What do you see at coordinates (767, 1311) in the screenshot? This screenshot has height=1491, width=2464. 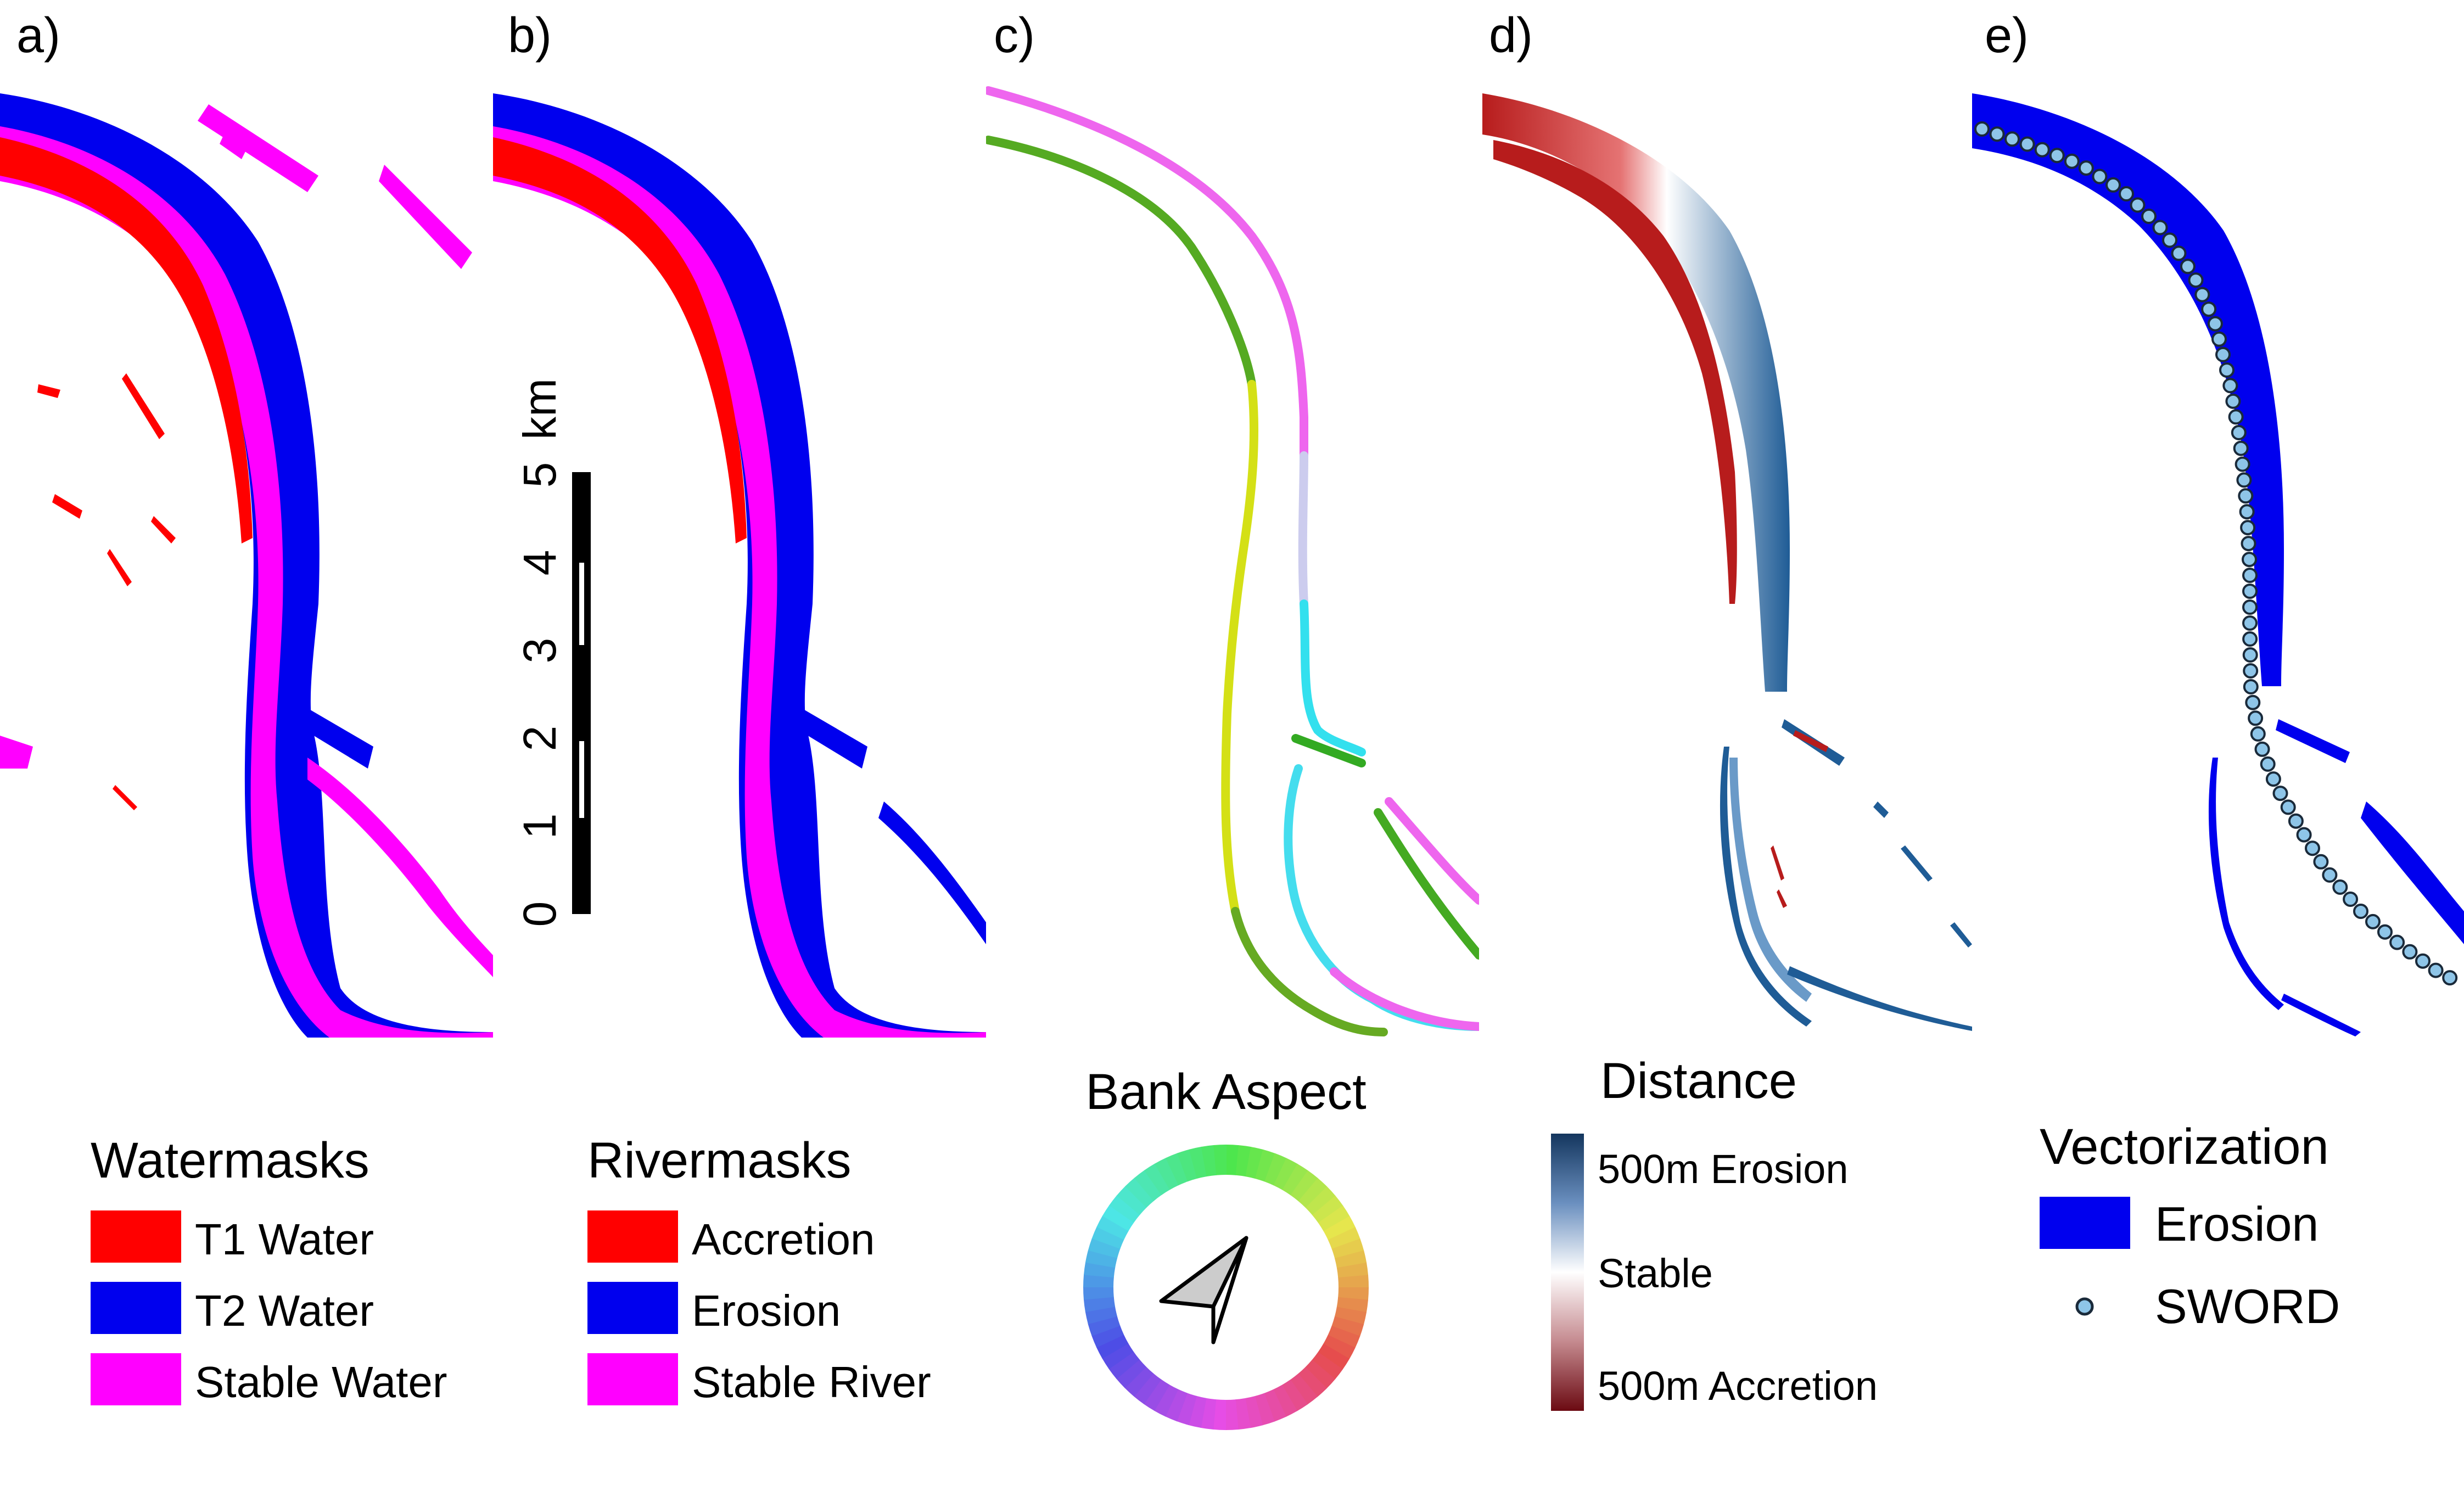 I see `legend-erosion-label: Erosion` at bounding box center [767, 1311].